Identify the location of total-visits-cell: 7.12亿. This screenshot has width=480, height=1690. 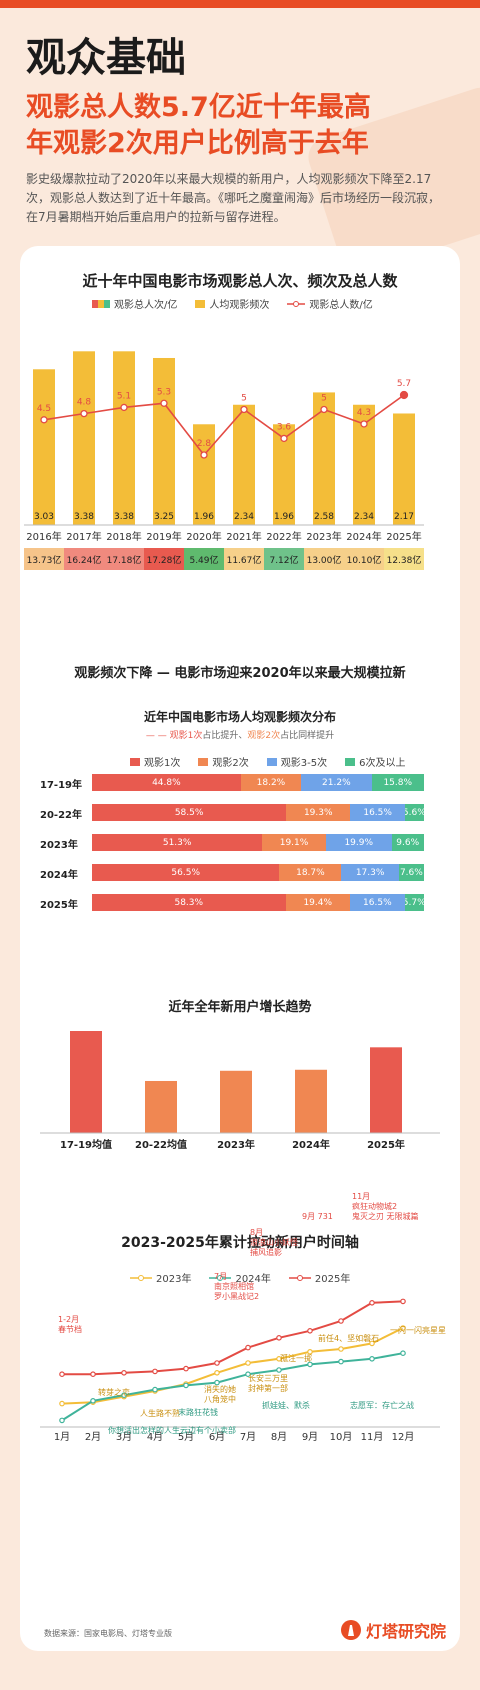
(284, 559).